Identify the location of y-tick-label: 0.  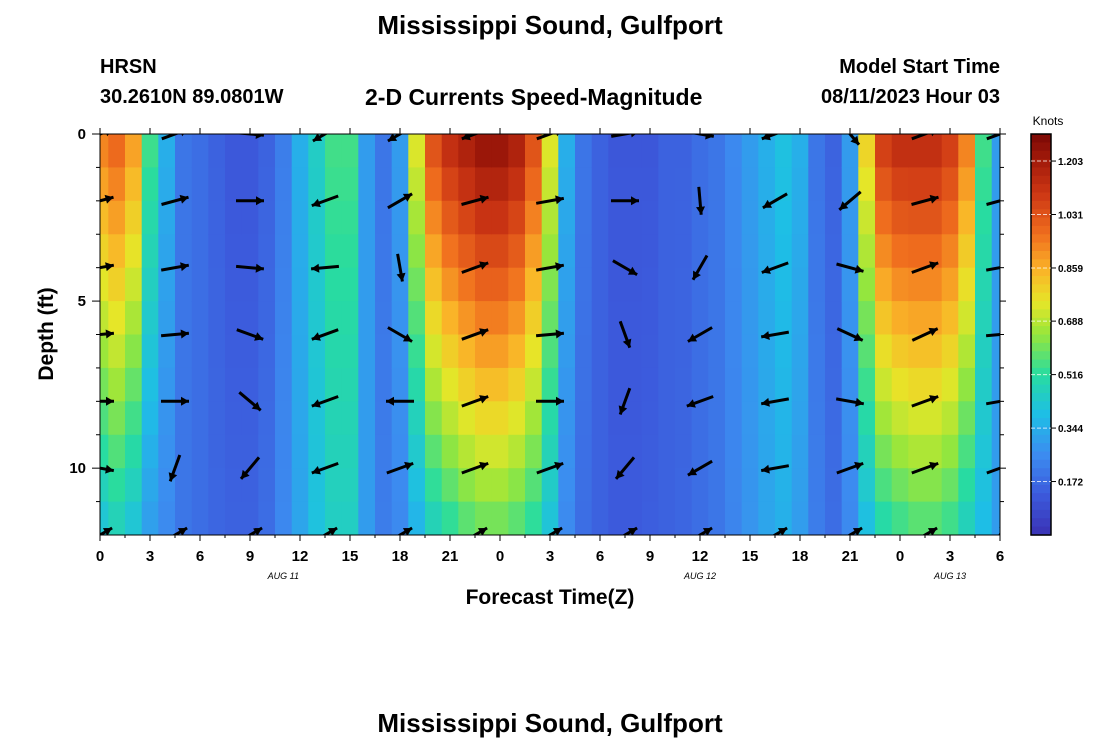
(82, 134).